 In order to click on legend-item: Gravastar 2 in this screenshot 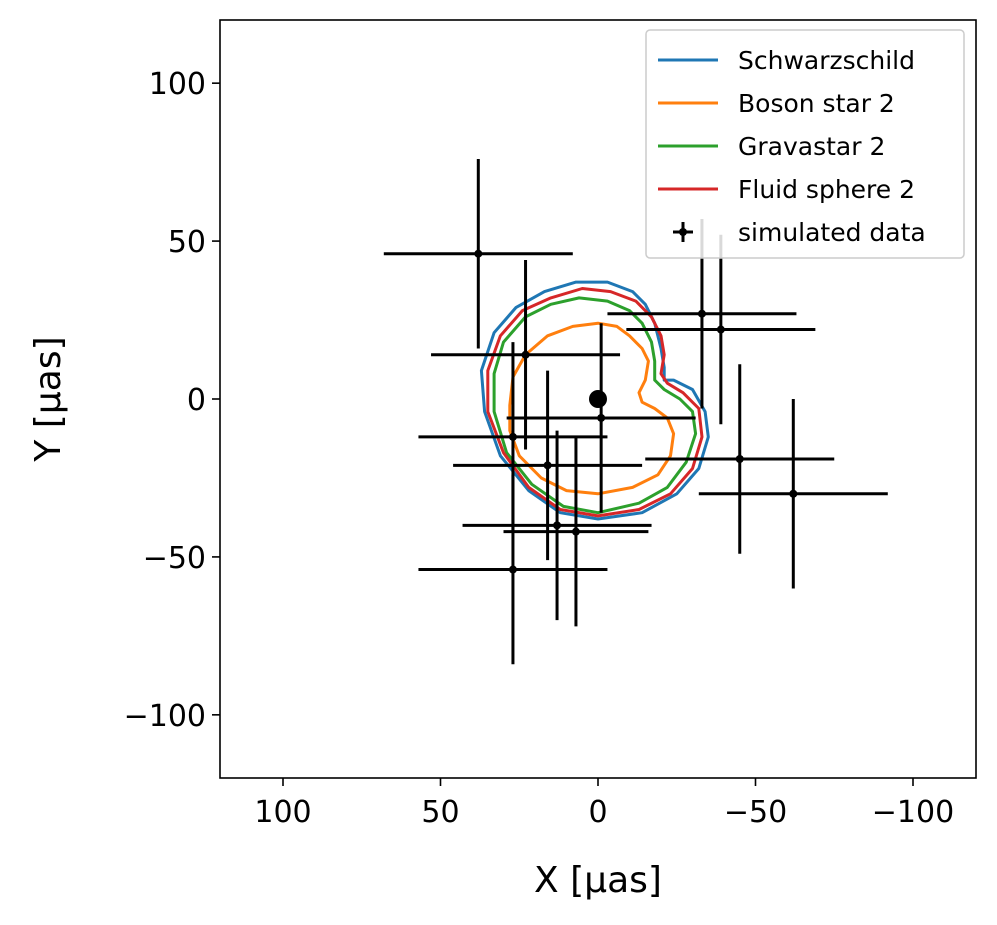, I will do `click(771, 146)`.